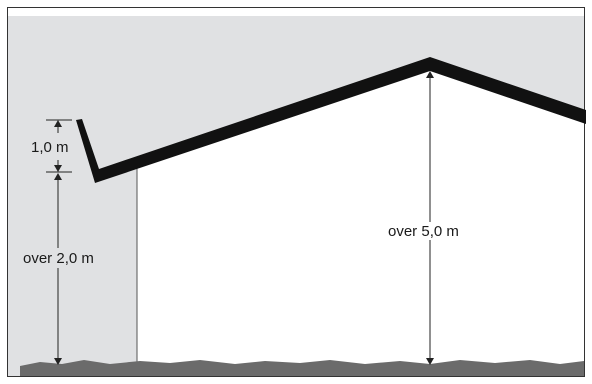  I want to click on ground, so click(302, 368).